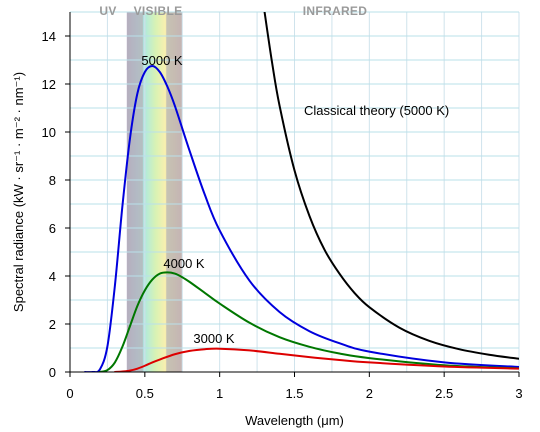  I want to click on y-tick-label: 0, so click(52, 372).